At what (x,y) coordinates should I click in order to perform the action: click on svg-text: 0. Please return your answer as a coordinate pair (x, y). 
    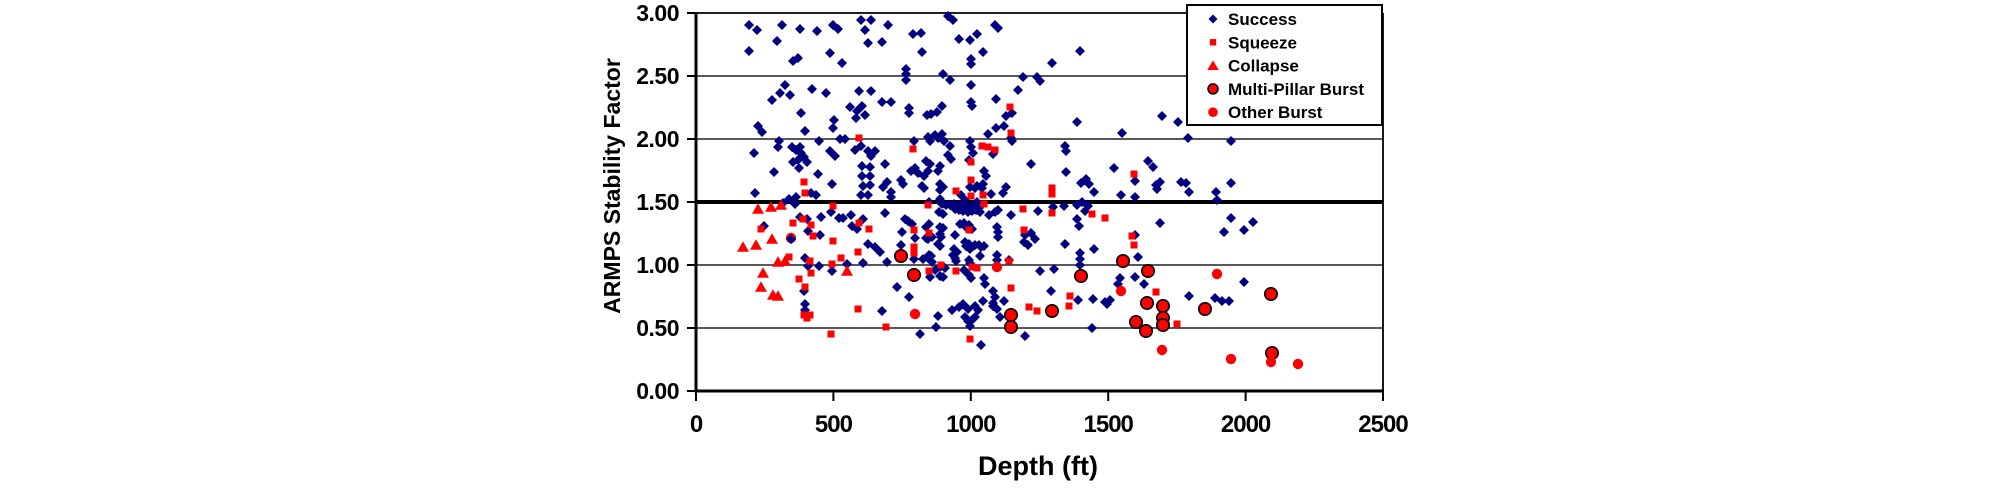
    Looking at the image, I should click on (696, 424).